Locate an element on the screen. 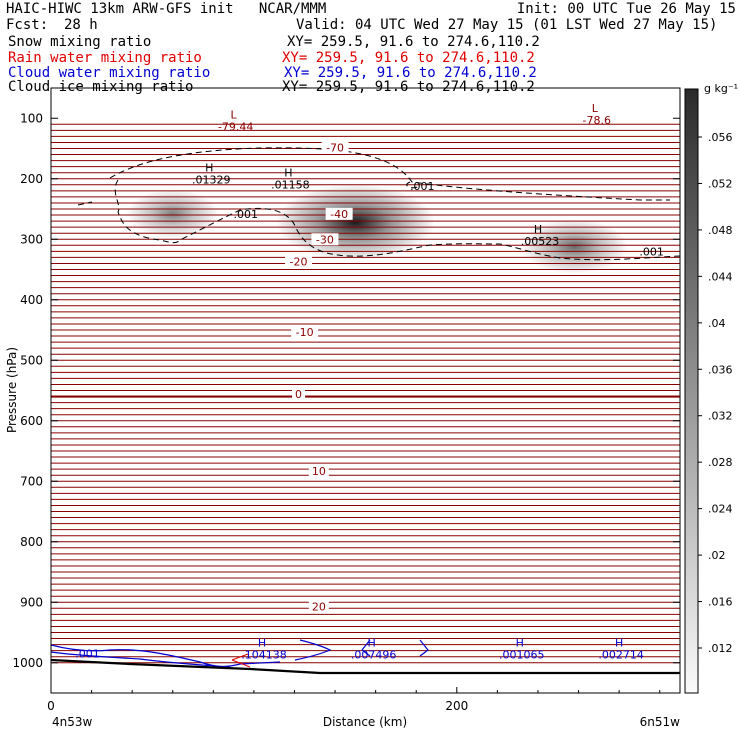 This screenshot has height=740, width=740. field-rain-name: Rain water mixing ratio is located at coordinates (105, 58).